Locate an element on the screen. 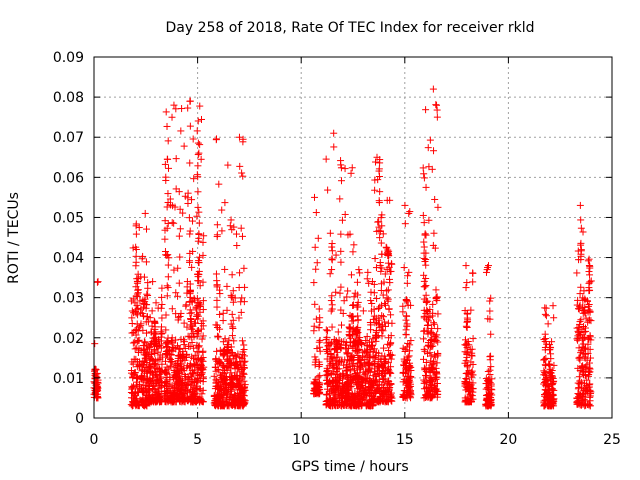  x-tick-label: 0 is located at coordinates (94, 440).